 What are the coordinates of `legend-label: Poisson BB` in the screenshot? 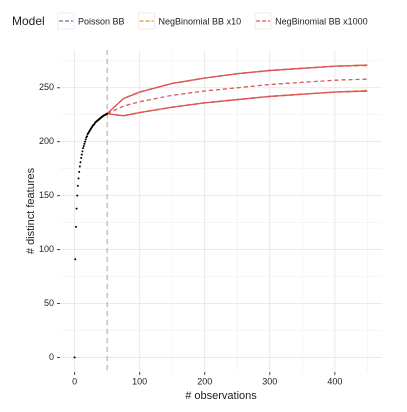 It's located at (101, 21).